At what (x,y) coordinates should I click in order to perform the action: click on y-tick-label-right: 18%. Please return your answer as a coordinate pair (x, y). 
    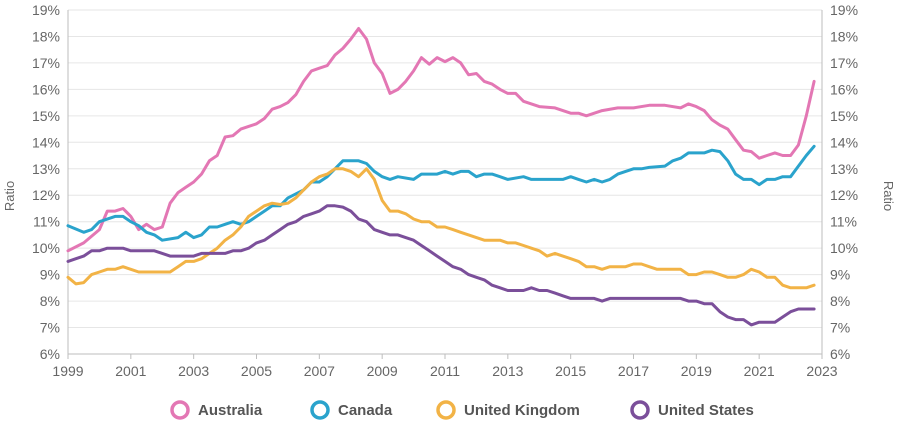
    Looking at the image, I should click on (844, 36).